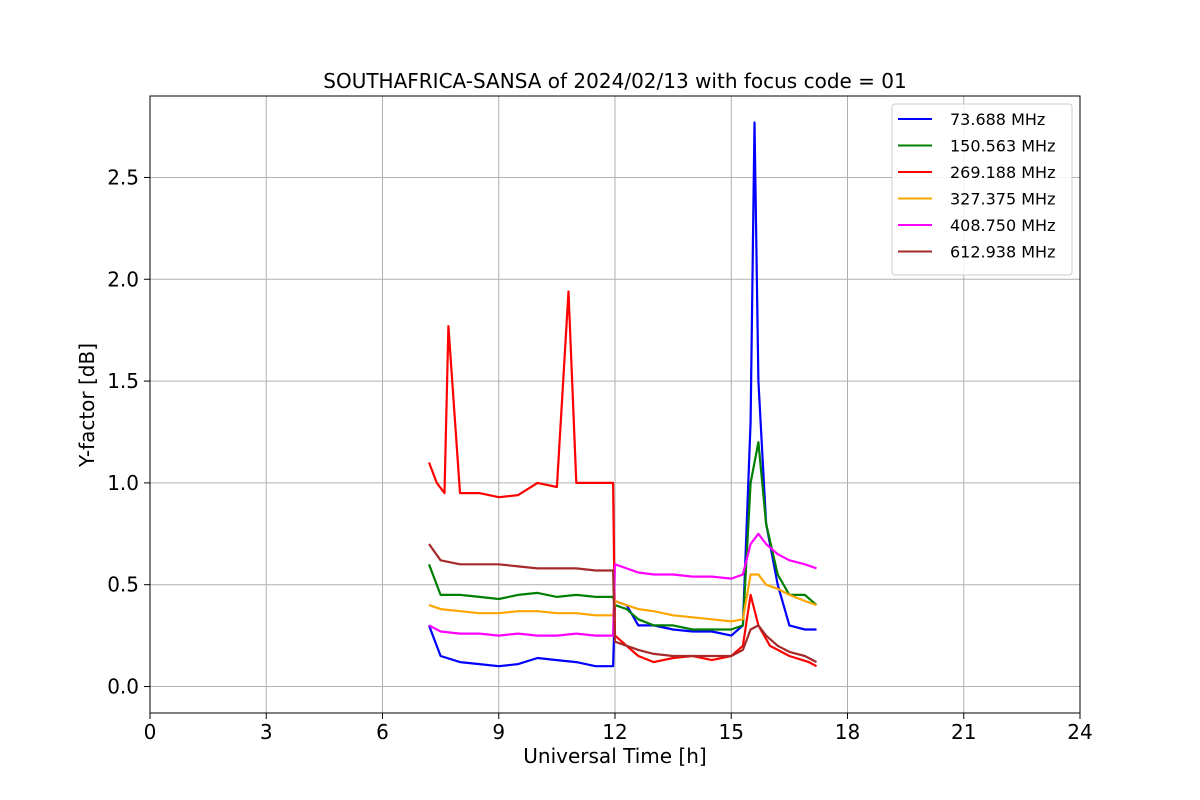 This screenshot has height=800, width=1200. I want to click on legend-box, so click(982, 189).